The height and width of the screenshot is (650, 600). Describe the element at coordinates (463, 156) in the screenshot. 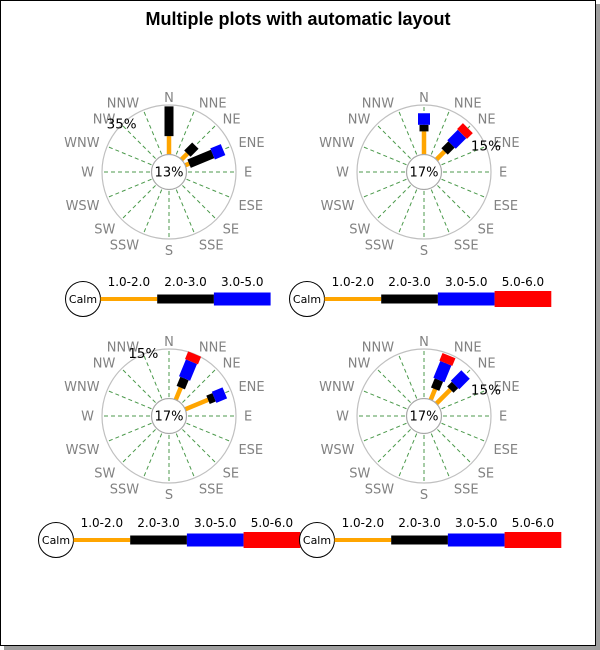

I see `spoke-ENE` at that location.